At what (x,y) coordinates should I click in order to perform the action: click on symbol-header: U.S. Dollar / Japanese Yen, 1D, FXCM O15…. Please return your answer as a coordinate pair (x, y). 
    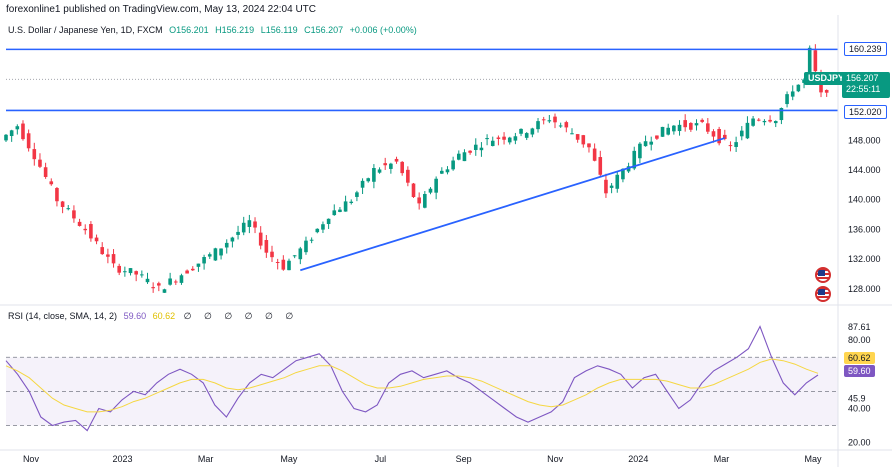
    Looking at the image, I should click on (212, 30).